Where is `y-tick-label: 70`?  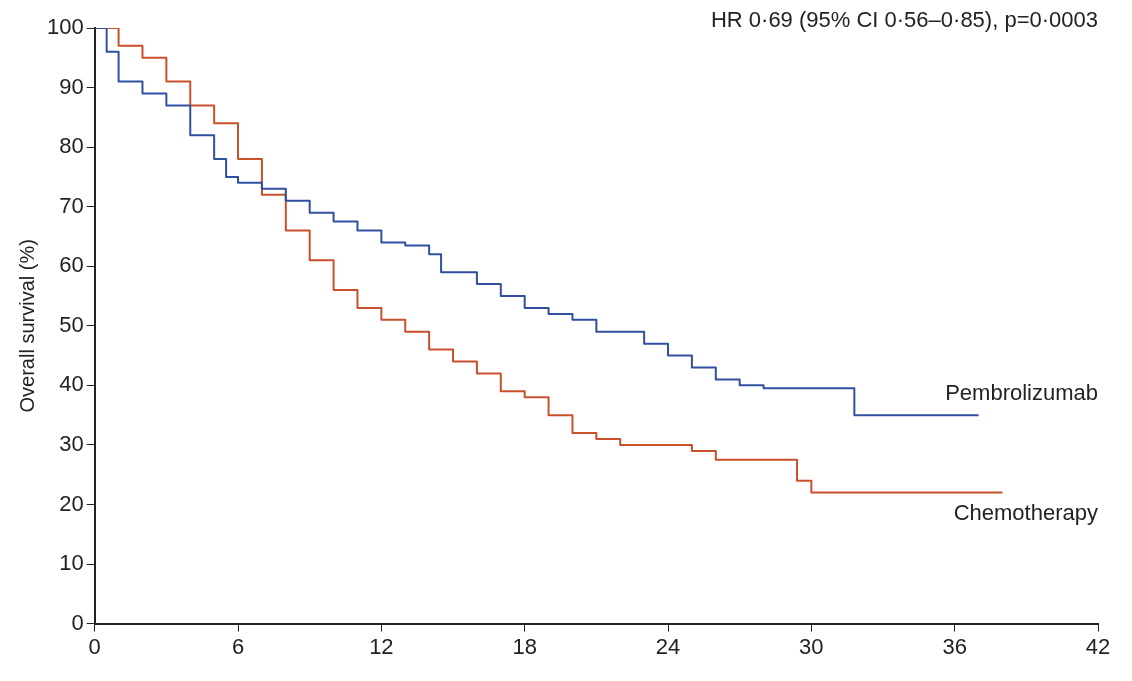 y-tick-label: 70 is located at coordinates (71, 205).